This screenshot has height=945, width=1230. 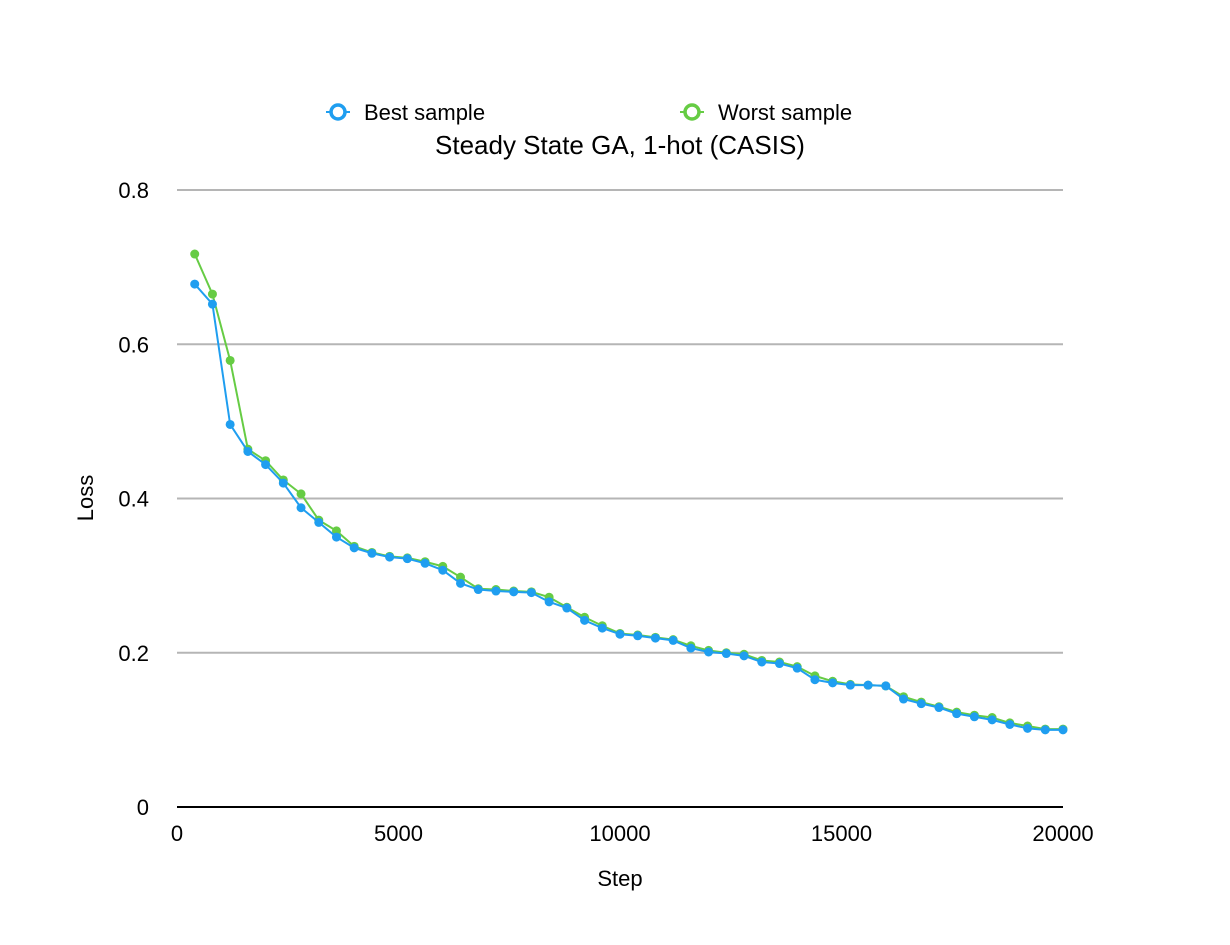 I want to click on legend-label: Worst sample, so click(x=785, y=112).